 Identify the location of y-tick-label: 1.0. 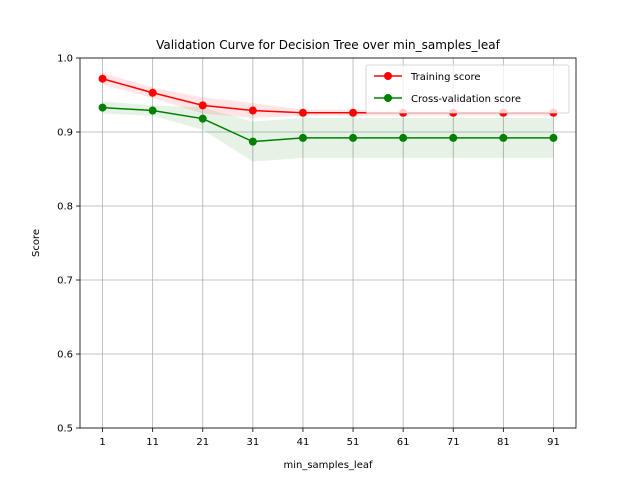
(65, 59).